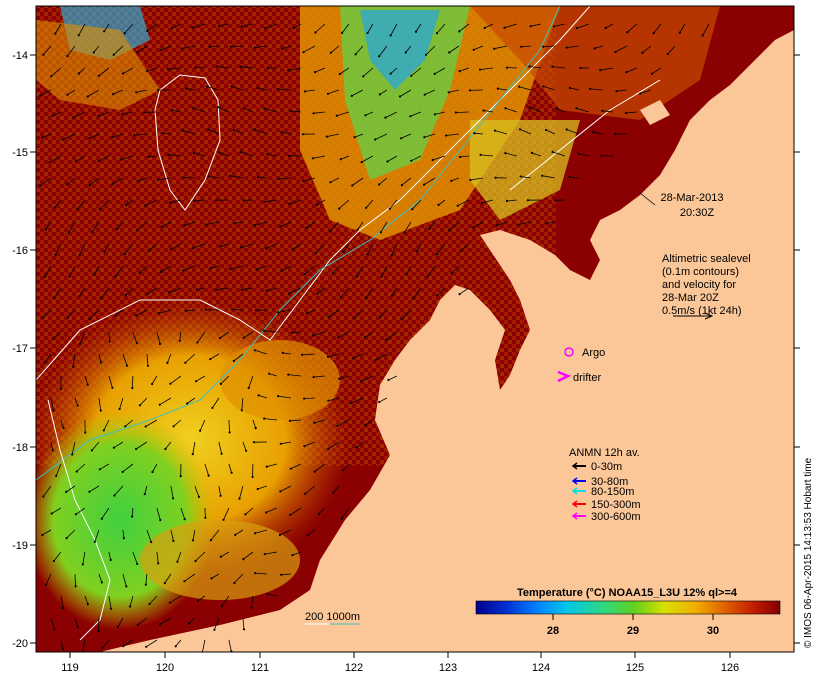 The width and height of the screenshot is (820, 680). What do you see at coordinates (627, 593) in the screenshot?
I see `colorbar-title: Temperature (°C) NOAA15_L3U 12% ql>=4` at bounding box center [627, 593].